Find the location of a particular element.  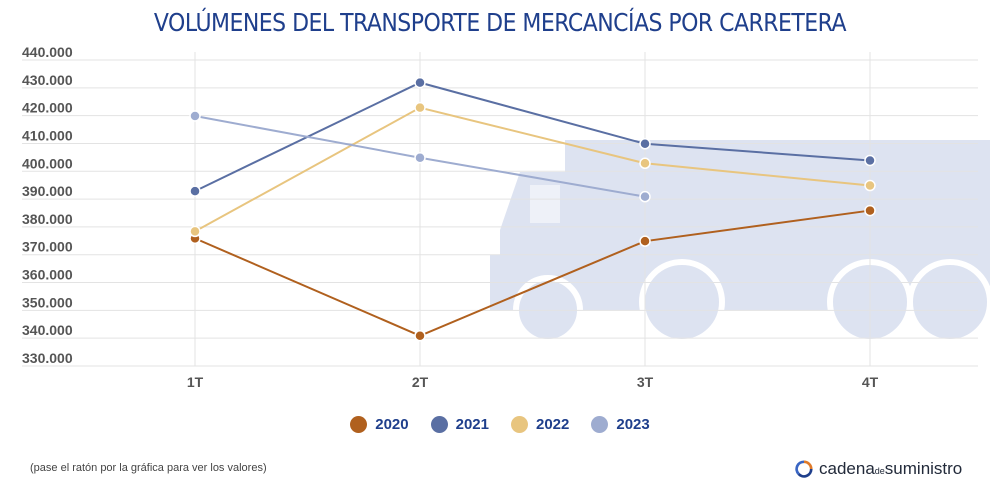

legend-item-2020: 2020 is located at coordinates (379, 424).